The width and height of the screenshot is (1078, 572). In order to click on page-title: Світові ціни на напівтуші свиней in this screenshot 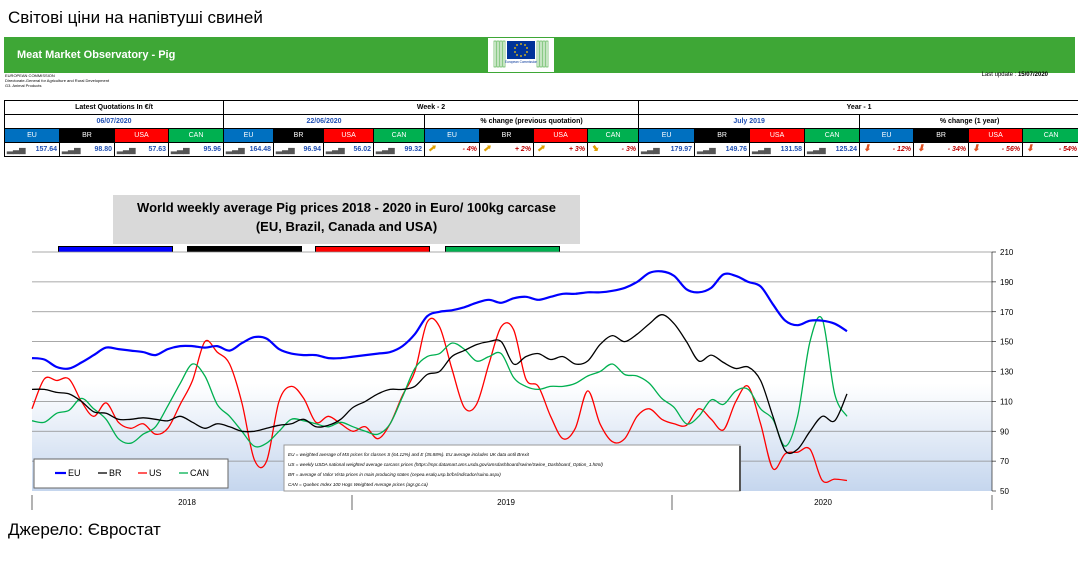, I will do `click(135, 17)`.